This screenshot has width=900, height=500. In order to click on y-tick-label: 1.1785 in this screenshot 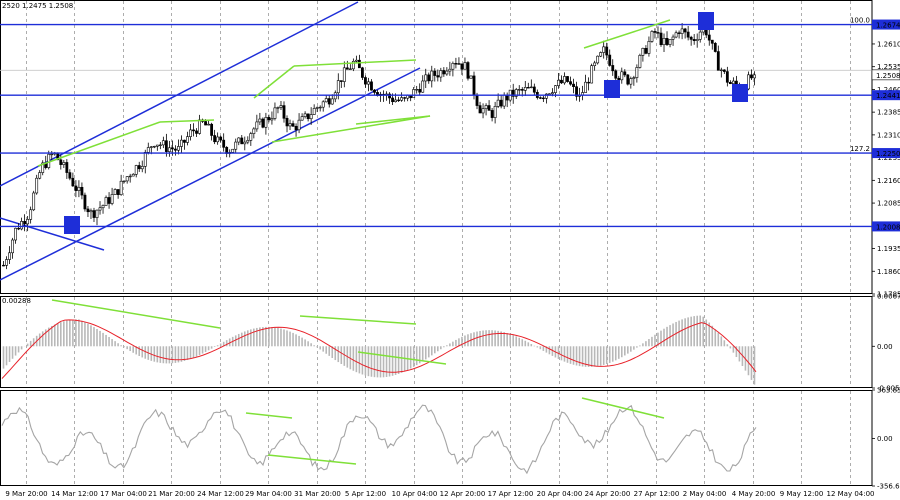, I will do `click(888, 295)`.